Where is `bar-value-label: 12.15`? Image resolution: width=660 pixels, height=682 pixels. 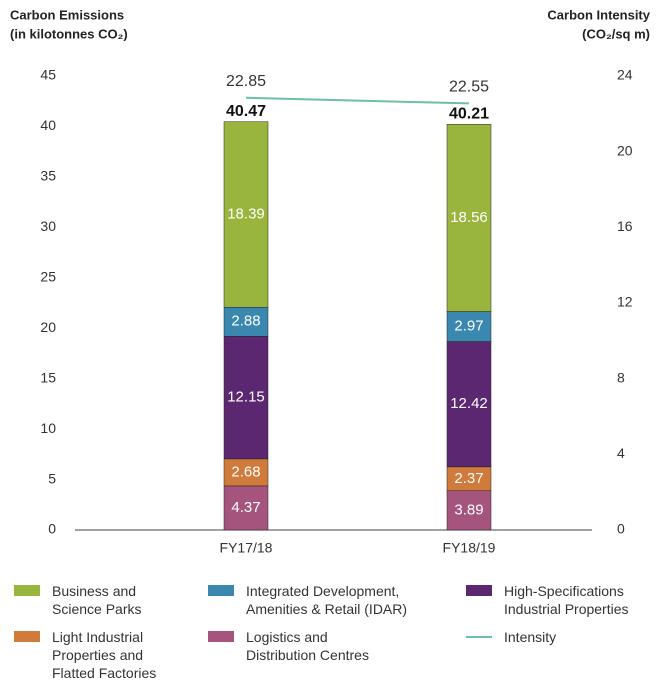
bar-value-label: 12.15 is located at coordinates (246, 397).